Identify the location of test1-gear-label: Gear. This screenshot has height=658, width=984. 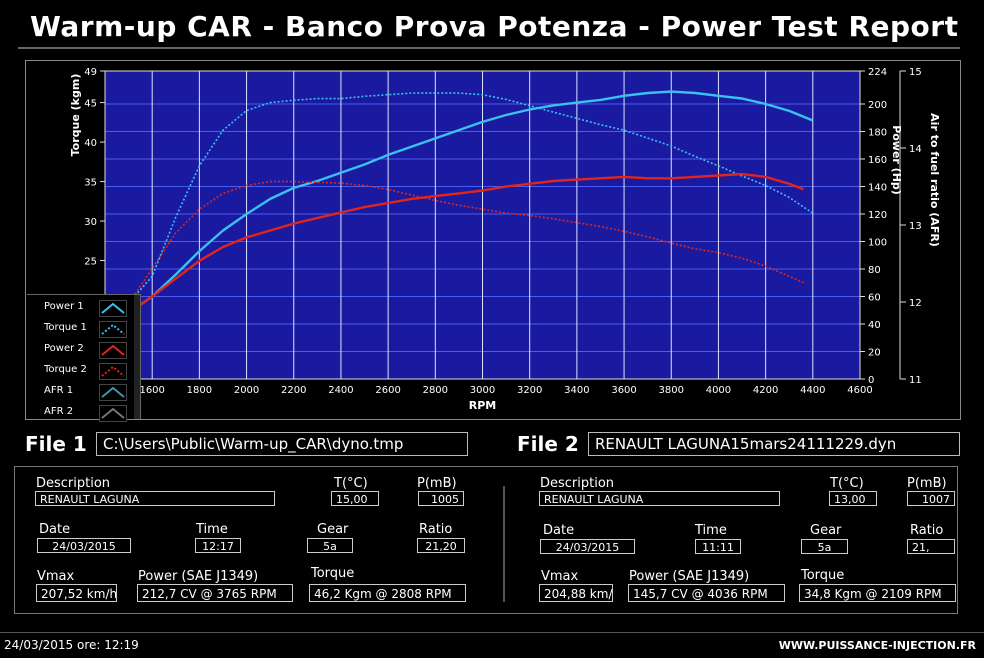
(333, 529).